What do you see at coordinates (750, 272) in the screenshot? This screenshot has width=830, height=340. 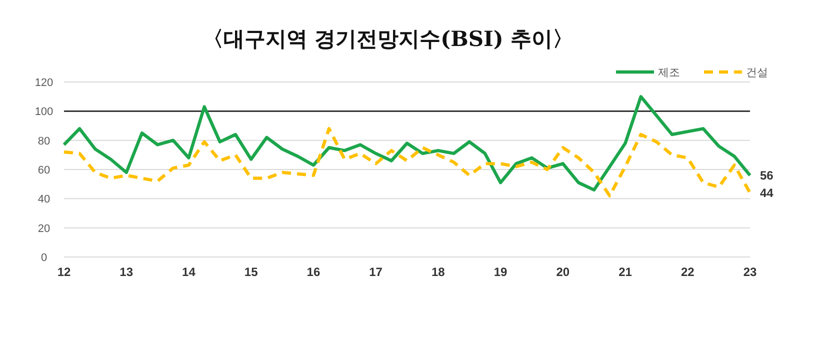 I see `x-tick-label: 23` at bounding box center [750, 272].